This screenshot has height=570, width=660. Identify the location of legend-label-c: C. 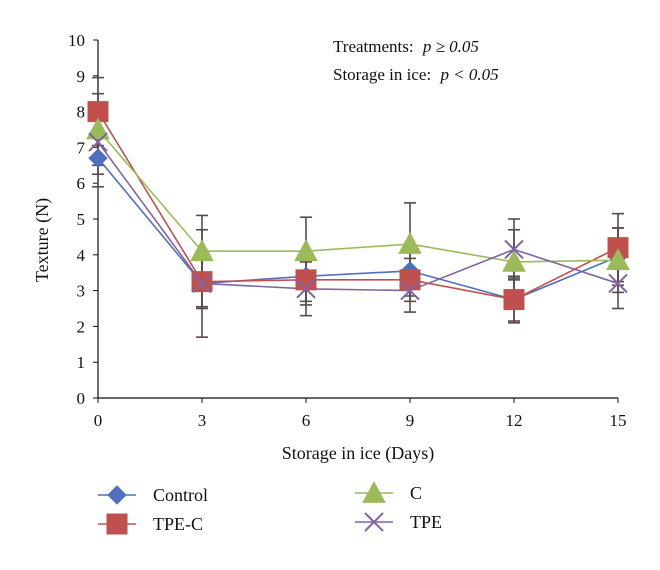
(416, 493).